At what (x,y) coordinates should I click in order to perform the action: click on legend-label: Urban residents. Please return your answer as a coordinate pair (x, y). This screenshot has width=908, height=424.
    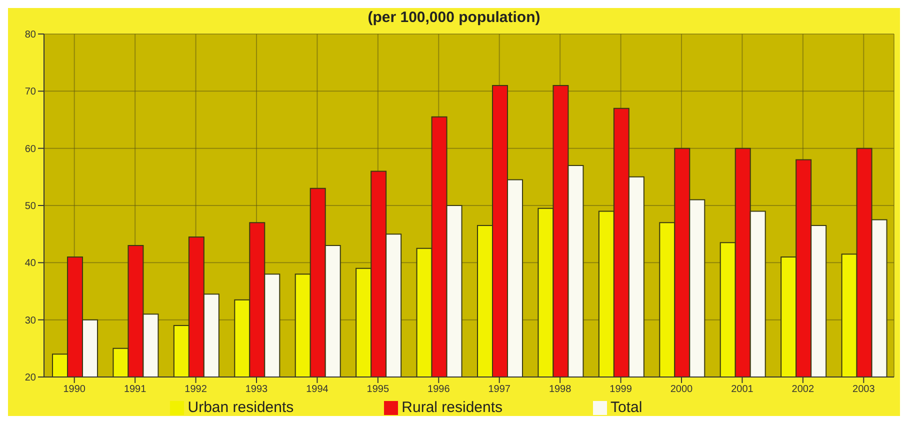
    Looking at the image, I should click on (241, 407).